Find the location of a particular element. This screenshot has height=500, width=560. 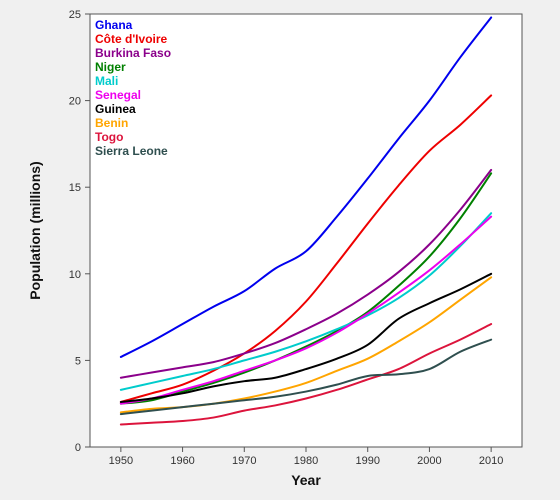

x-tick-label: 1990 is located at coordinates (367, 461).